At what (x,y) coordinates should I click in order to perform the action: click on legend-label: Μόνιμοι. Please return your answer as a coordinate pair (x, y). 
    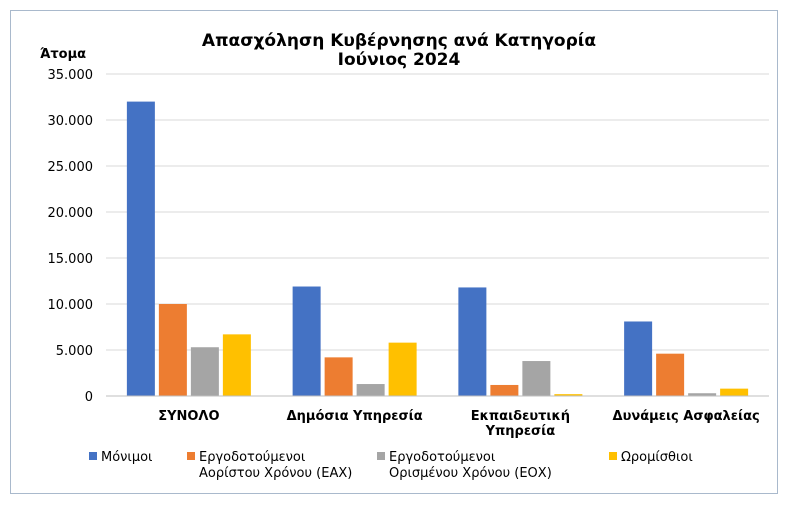
    Looking at the image, I should click on (126, 457).